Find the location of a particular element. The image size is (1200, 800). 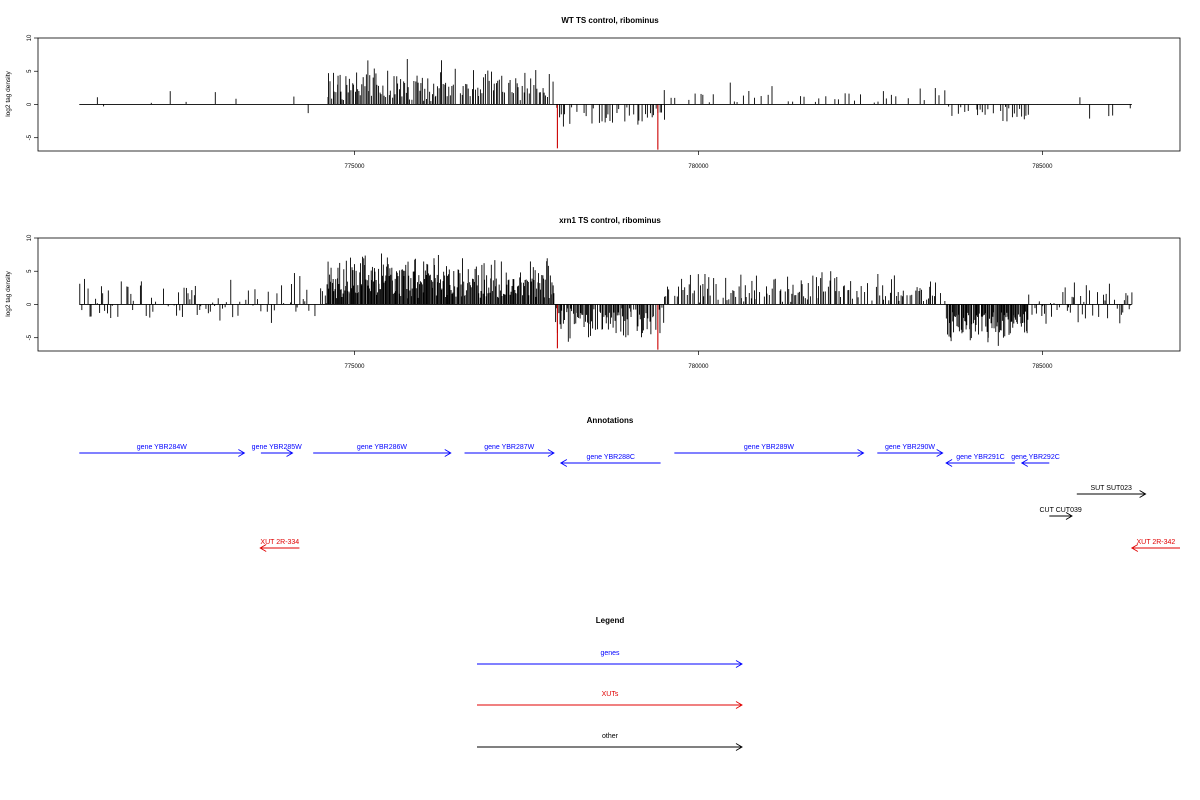

feature-label: SUT SUT023 is located at coordinates (1111, 488).